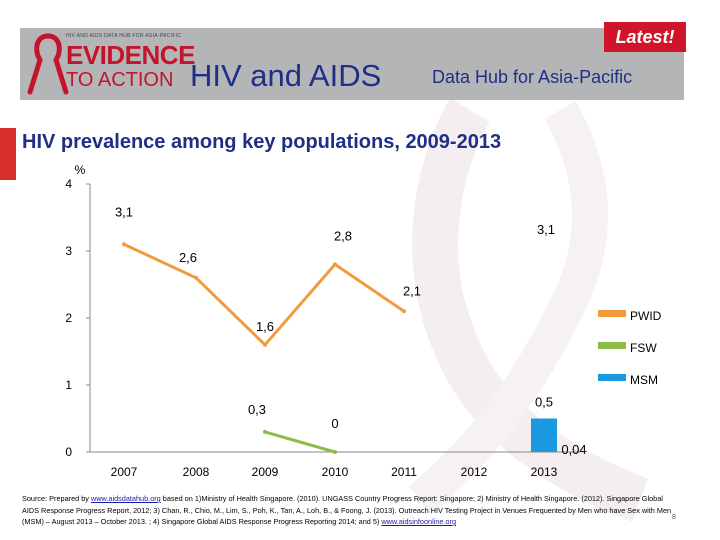 This screenshot has height=540, width=720. I want to click on x-tick-label: 2011, so click(404, 472).